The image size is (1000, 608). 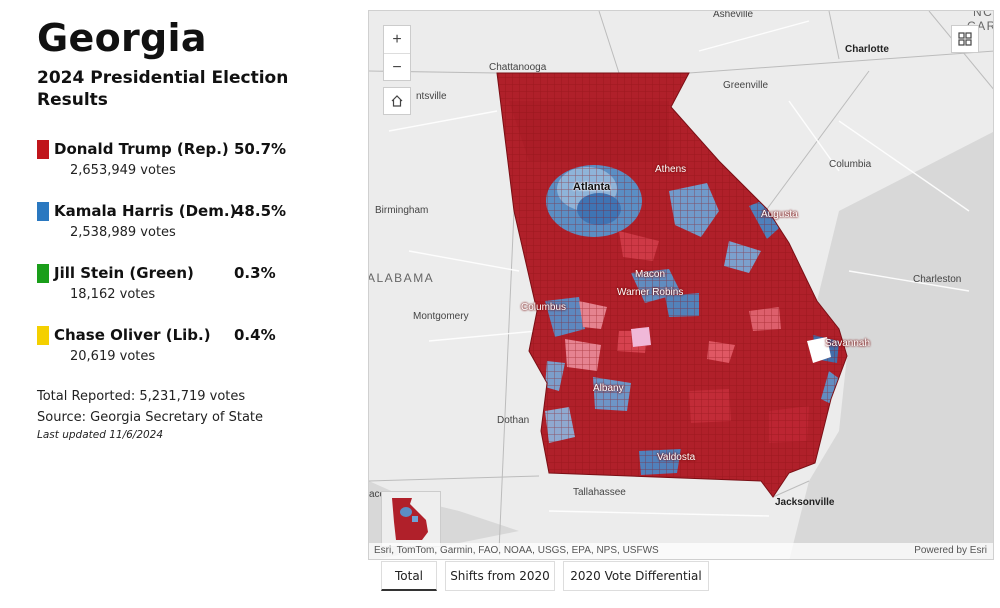 I want to click on place-label: Athens, so click(x=671, y=169).